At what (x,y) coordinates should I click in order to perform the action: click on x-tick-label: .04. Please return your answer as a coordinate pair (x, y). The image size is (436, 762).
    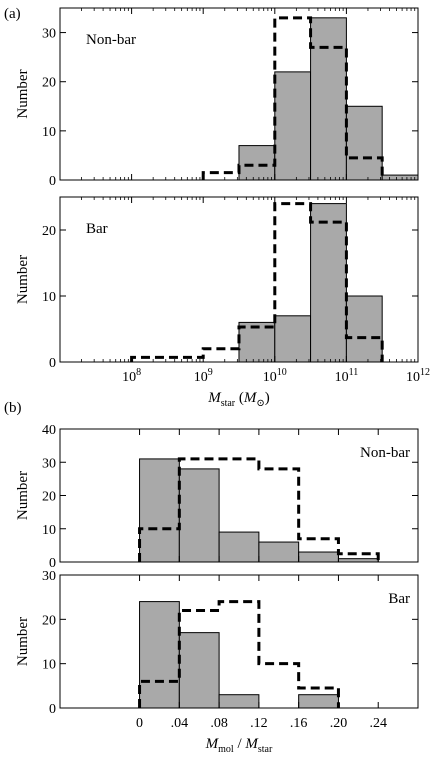
    Looking at the image, I should click on (180, 723).